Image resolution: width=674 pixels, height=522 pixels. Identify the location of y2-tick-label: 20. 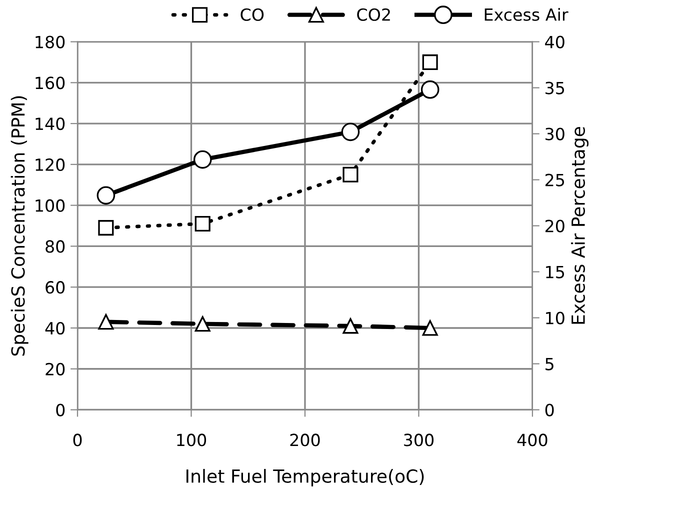
(554, 226).